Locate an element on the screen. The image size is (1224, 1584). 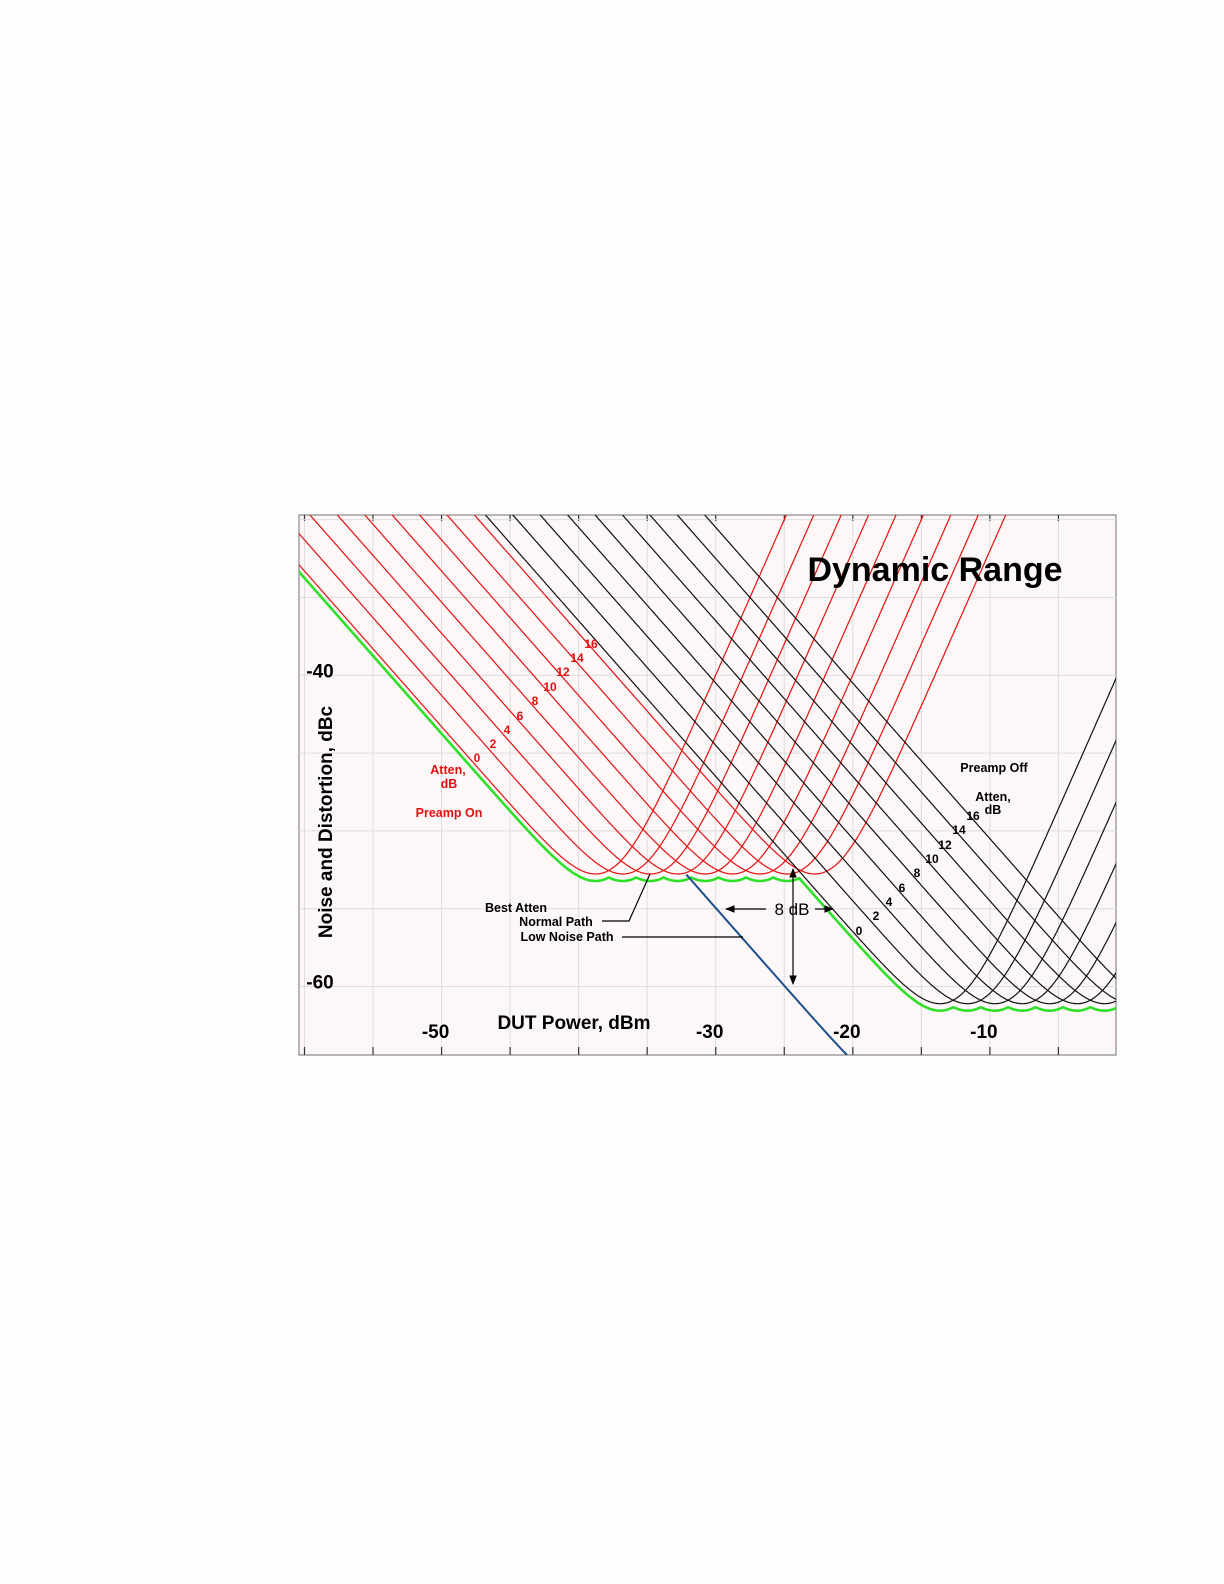
preamp-on-atten-label: 8 is located at coordinates (535, 701).